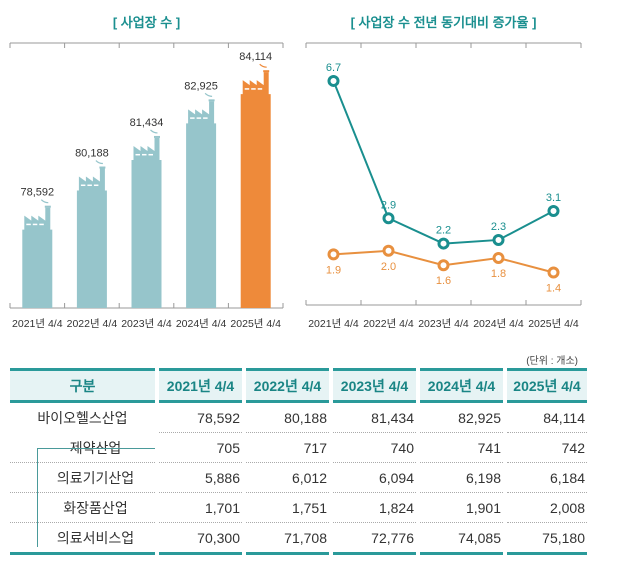 The height and width of the screenshot is (566, 630). What do you see at coordinates (547, 508) in the screenshot?
I see `table-cell: 2,008` at bounding box center [547, 508].